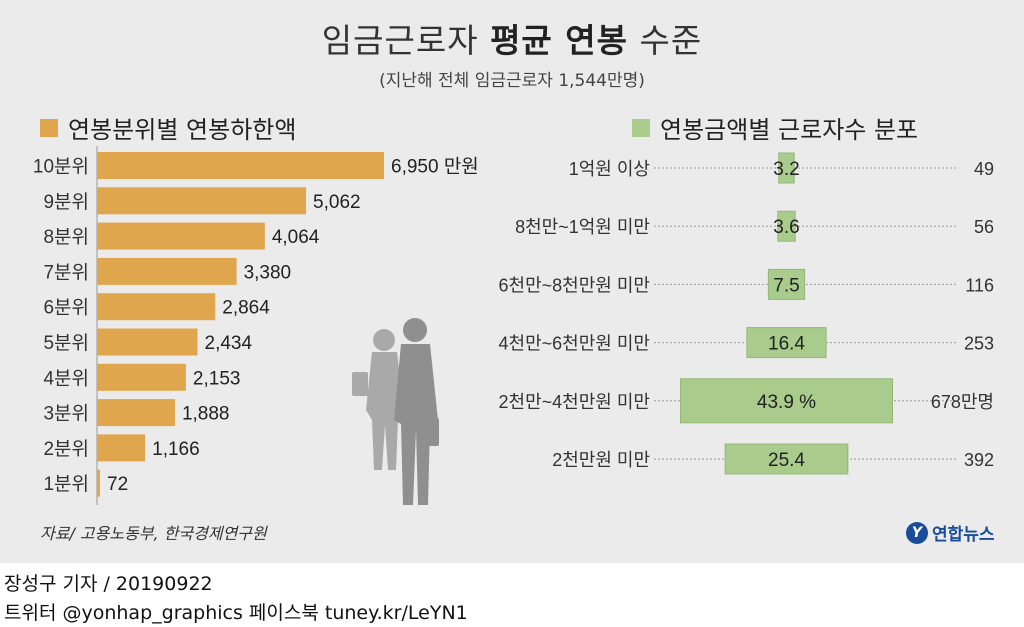 The width and height of the screenshot is (1024, 627). Describe the element at coordinates (176, 449) in the screenshot. I see `left-value-label: 1,166` at that location.